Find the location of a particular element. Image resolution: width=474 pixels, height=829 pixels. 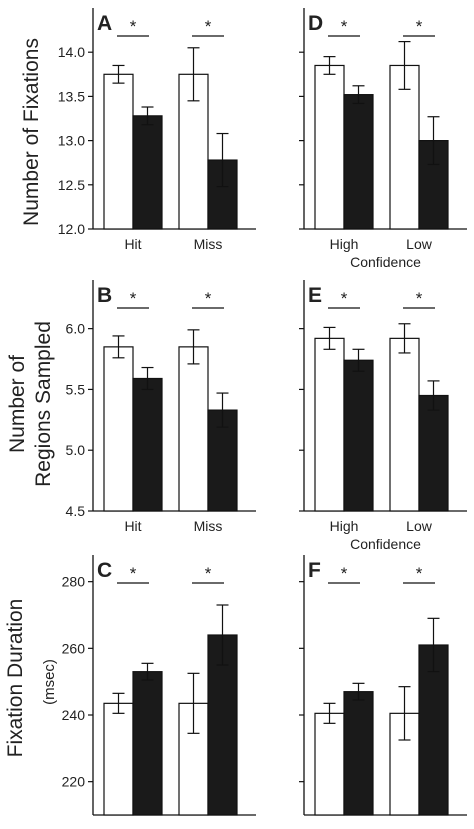

panel-c-sig-star-1: * is located at coordinates (208, 573).